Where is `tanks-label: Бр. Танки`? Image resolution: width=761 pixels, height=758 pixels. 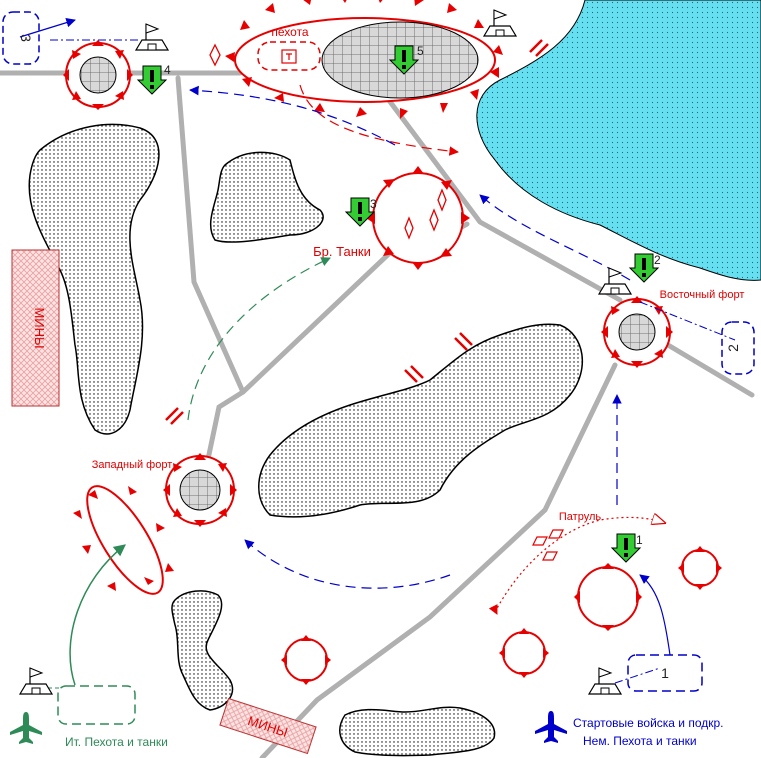
tanks-label: Бр. Танки is located at coordinates (342, 251).